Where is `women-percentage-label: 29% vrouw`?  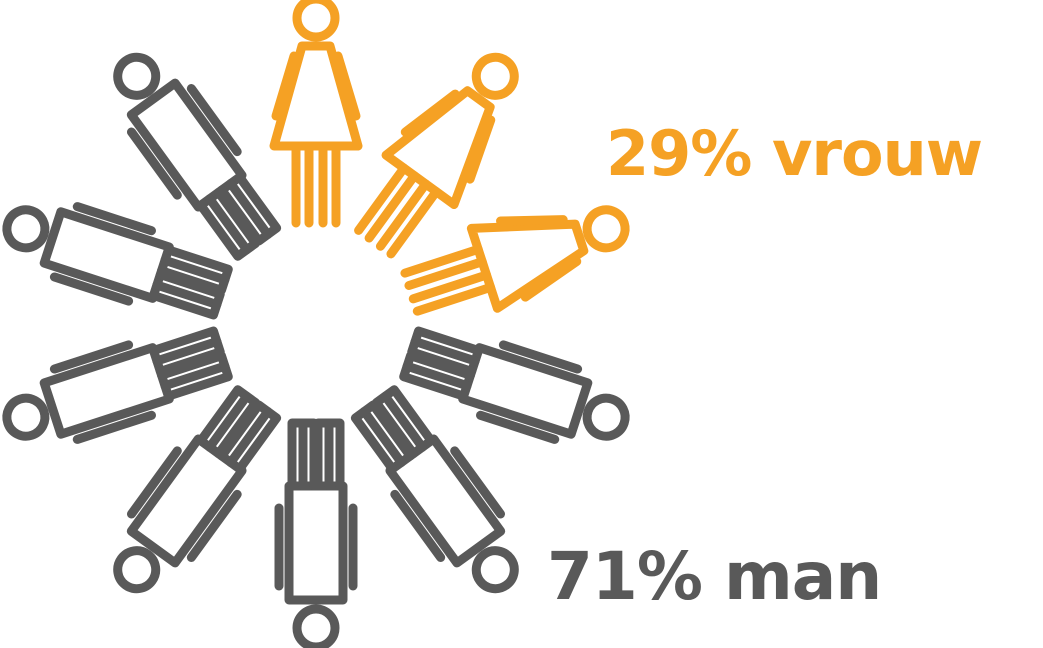 women-percentage-label: 29% vrouw is located at coordinates (794, 153).